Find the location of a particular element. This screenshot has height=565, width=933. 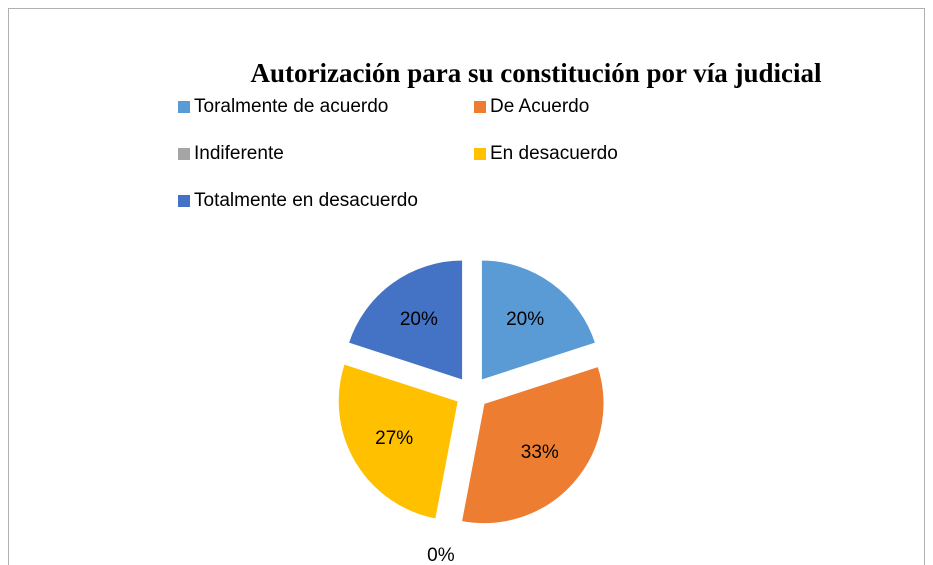

legend-label: De Acuerdo is located at coordinates (539, 106).